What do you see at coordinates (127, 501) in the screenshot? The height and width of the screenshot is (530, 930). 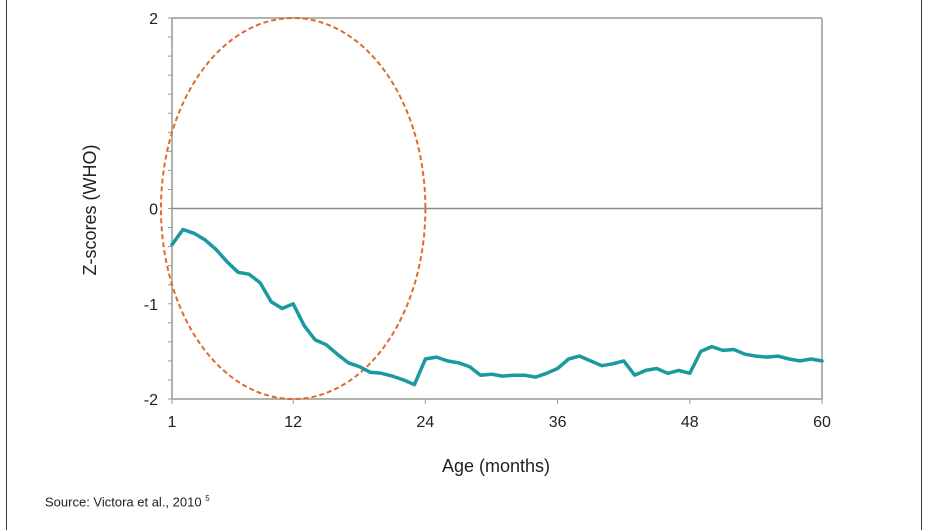 I see `source-note: Source: Victora et al., 2010 5` at bounding box center [127, 501].